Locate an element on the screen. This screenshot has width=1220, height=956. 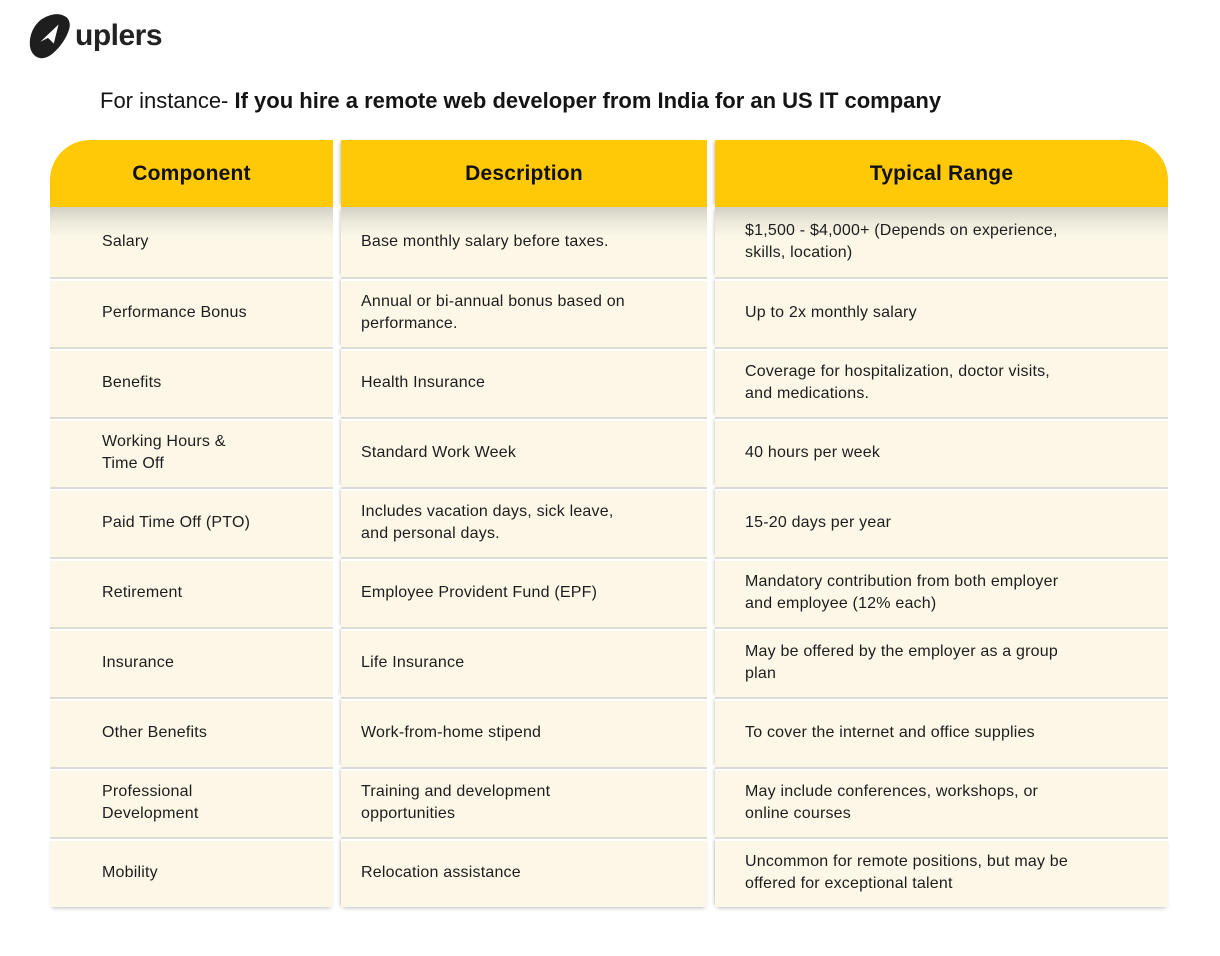
cell-component: Paid Time Off (PTO) is located at coordinates (191, 522).